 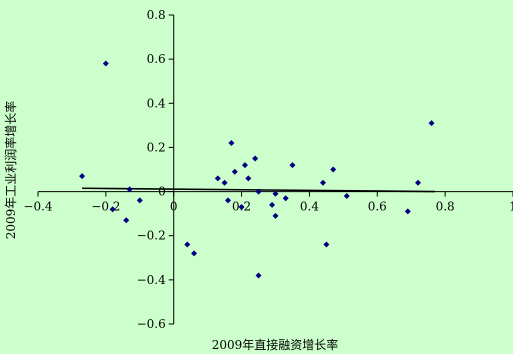 I want to click on x-tick-label: −0.2, so click(x=105, y=207).